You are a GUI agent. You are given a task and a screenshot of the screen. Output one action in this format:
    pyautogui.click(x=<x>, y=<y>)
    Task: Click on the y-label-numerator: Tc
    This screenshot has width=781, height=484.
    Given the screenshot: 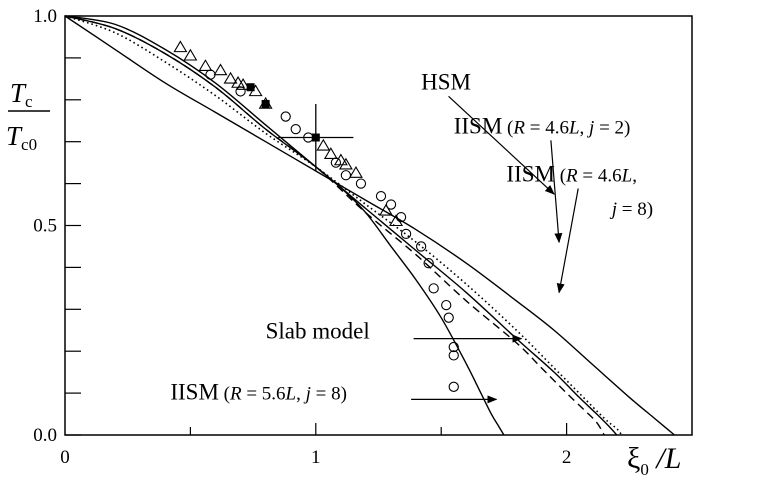 What is the action you would take?
    pyautogui.click(x=21, y=94)
    